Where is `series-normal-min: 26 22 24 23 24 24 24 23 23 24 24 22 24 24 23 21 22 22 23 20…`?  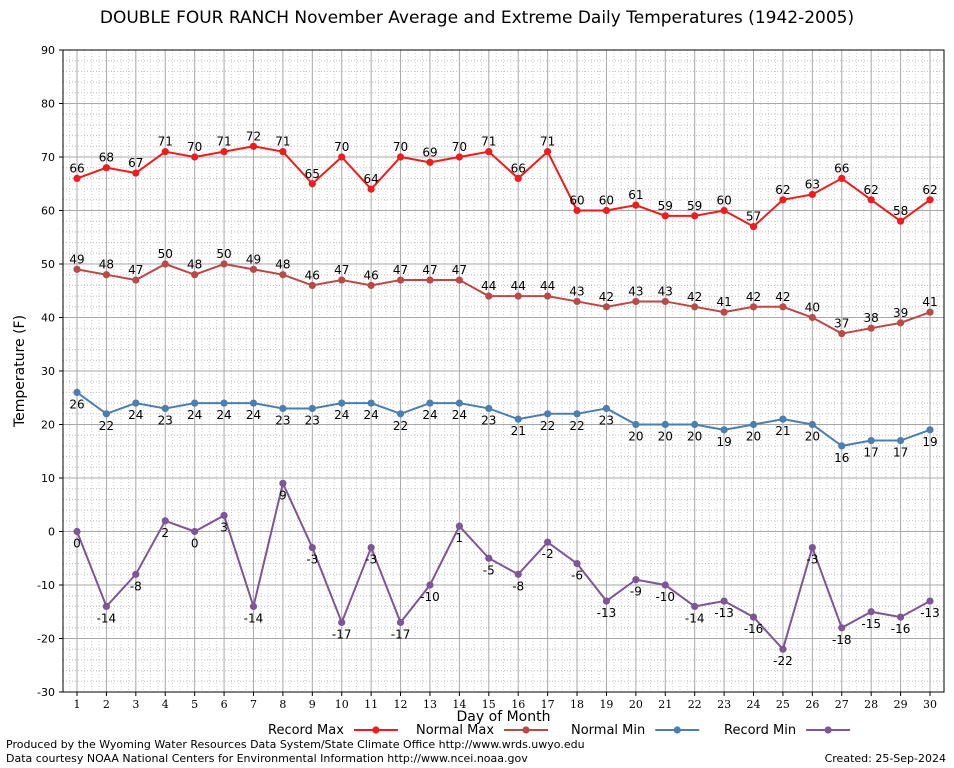
series-normal-min: 26 22 24 23 24 24 24 23 23 24 24 22 24 24 23 21 22 22 23 20… is located at coordinates (503, 426).